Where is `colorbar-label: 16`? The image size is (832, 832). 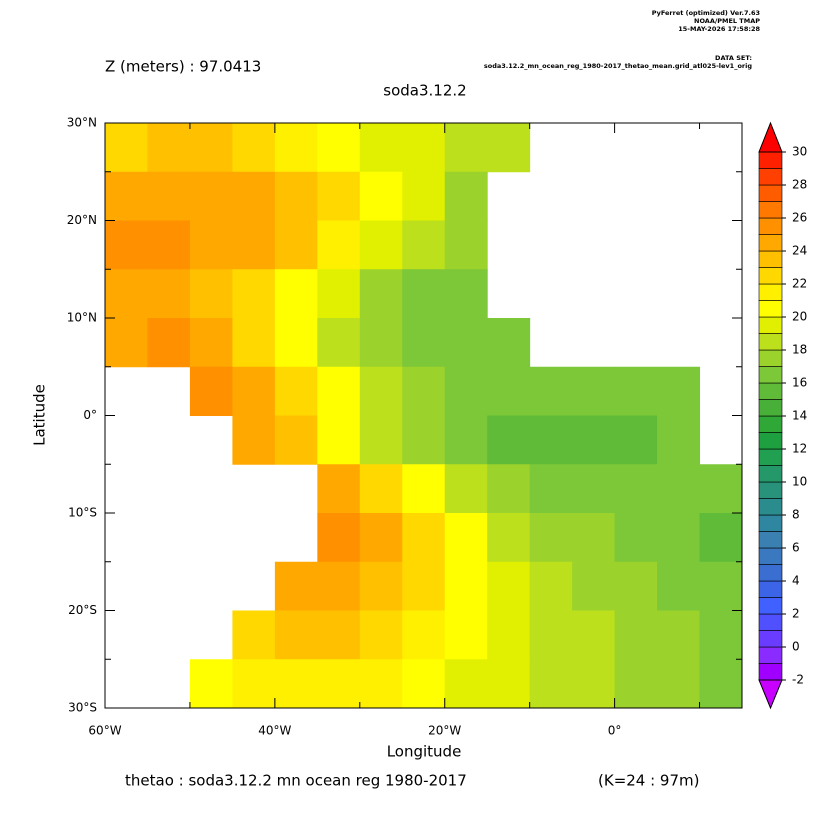 colorbar-label: 16 is located at coordinates (799, 383).